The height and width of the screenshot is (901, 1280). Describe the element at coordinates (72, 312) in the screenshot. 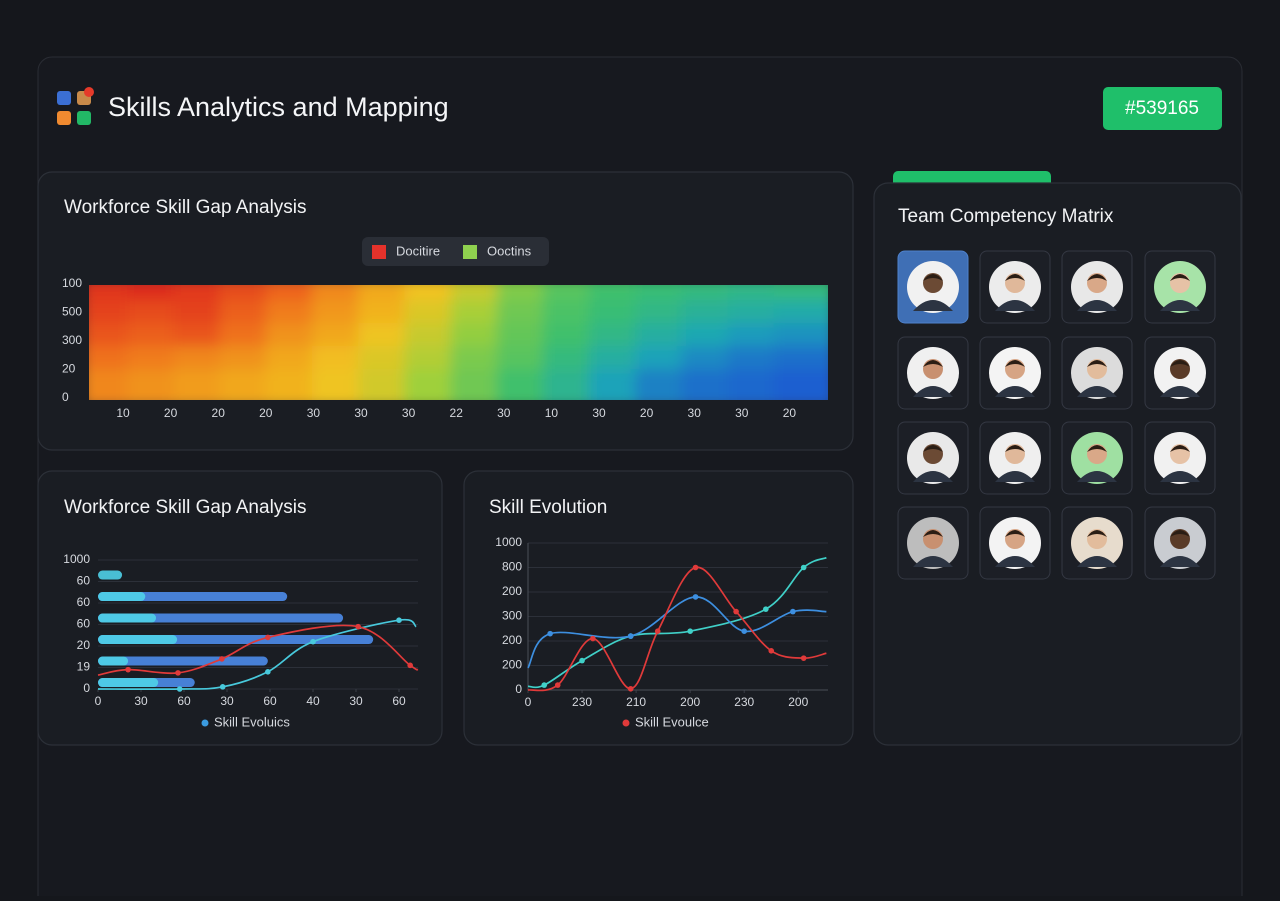

I see `y-label: 500` at that location.